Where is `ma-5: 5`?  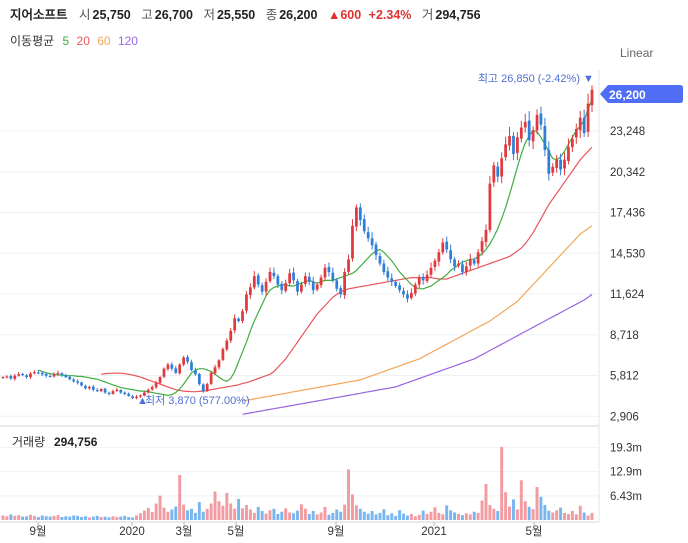 ma-5: 5 is located at coordinates (66, 41).